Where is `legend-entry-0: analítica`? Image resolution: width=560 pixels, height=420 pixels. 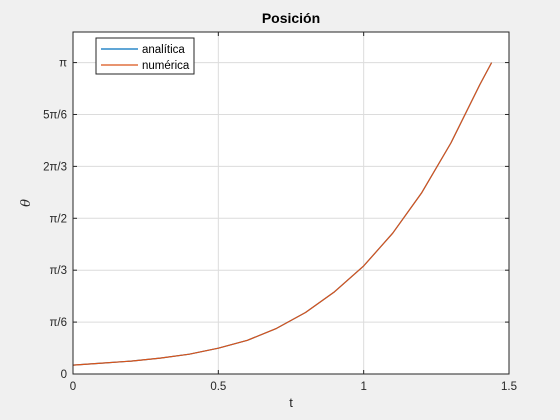
legend-entry-0: analítica is located at coordinates (163, 50).